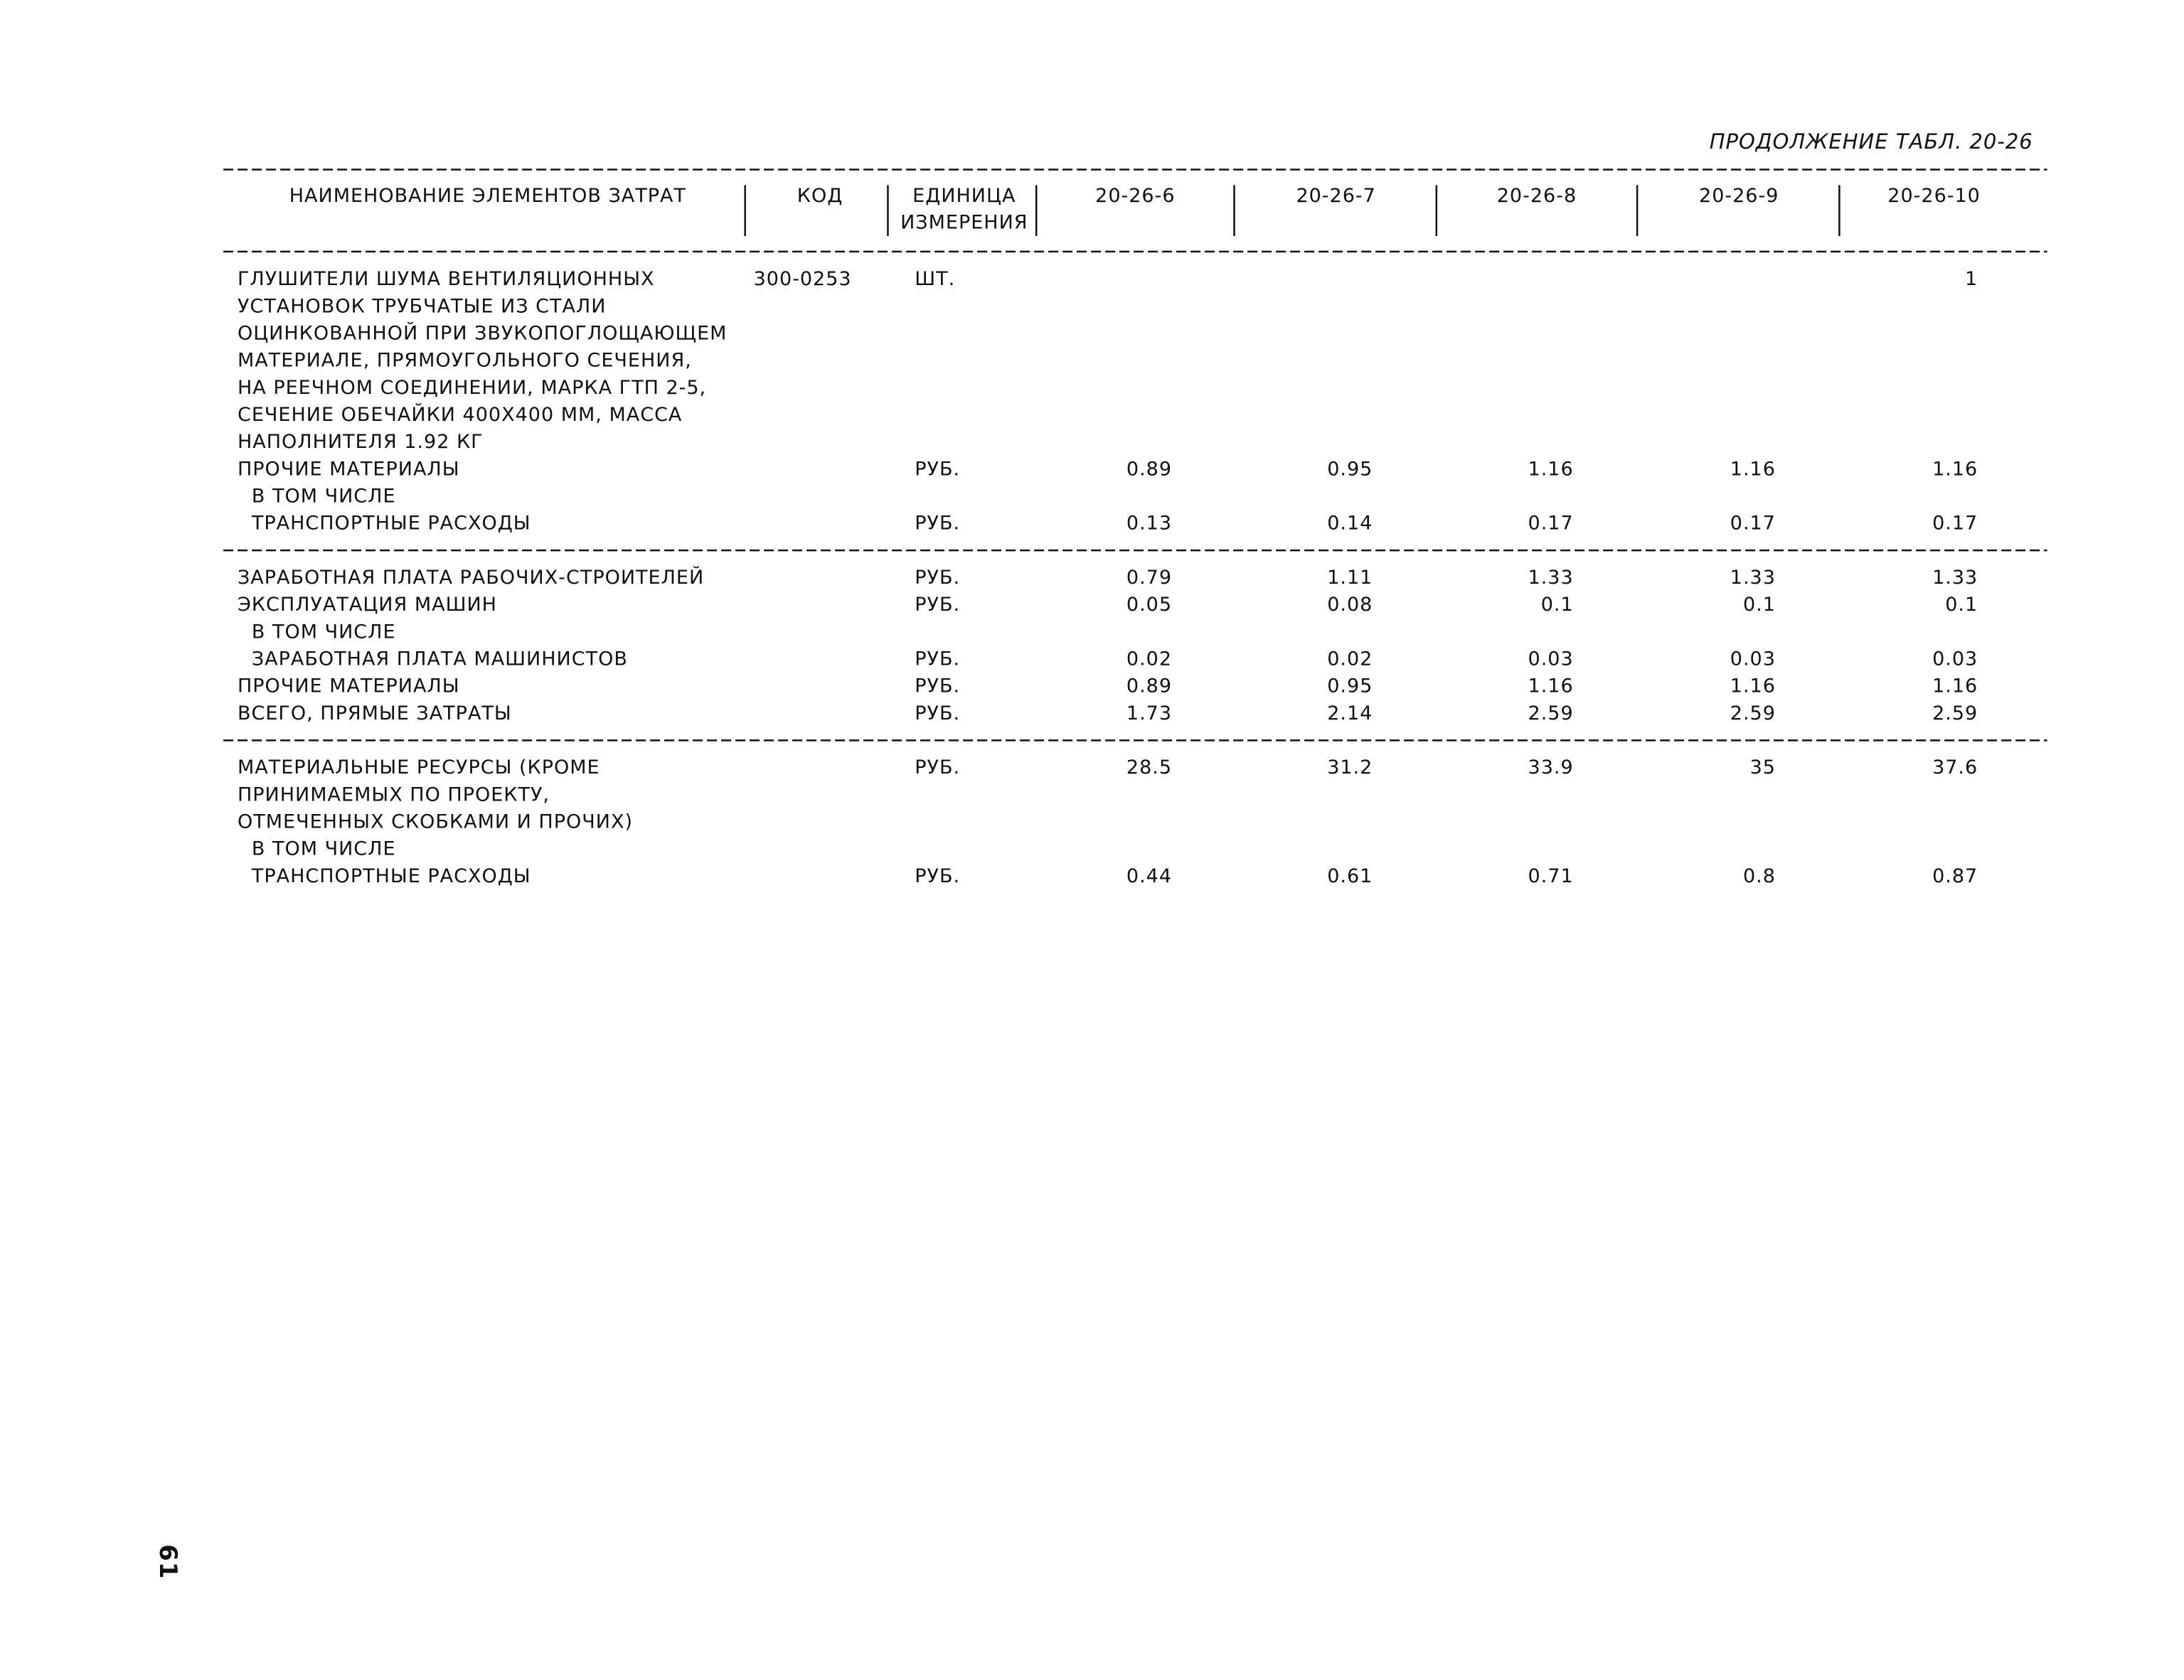  I want to click on value: 0.71, so click(1551, 876).